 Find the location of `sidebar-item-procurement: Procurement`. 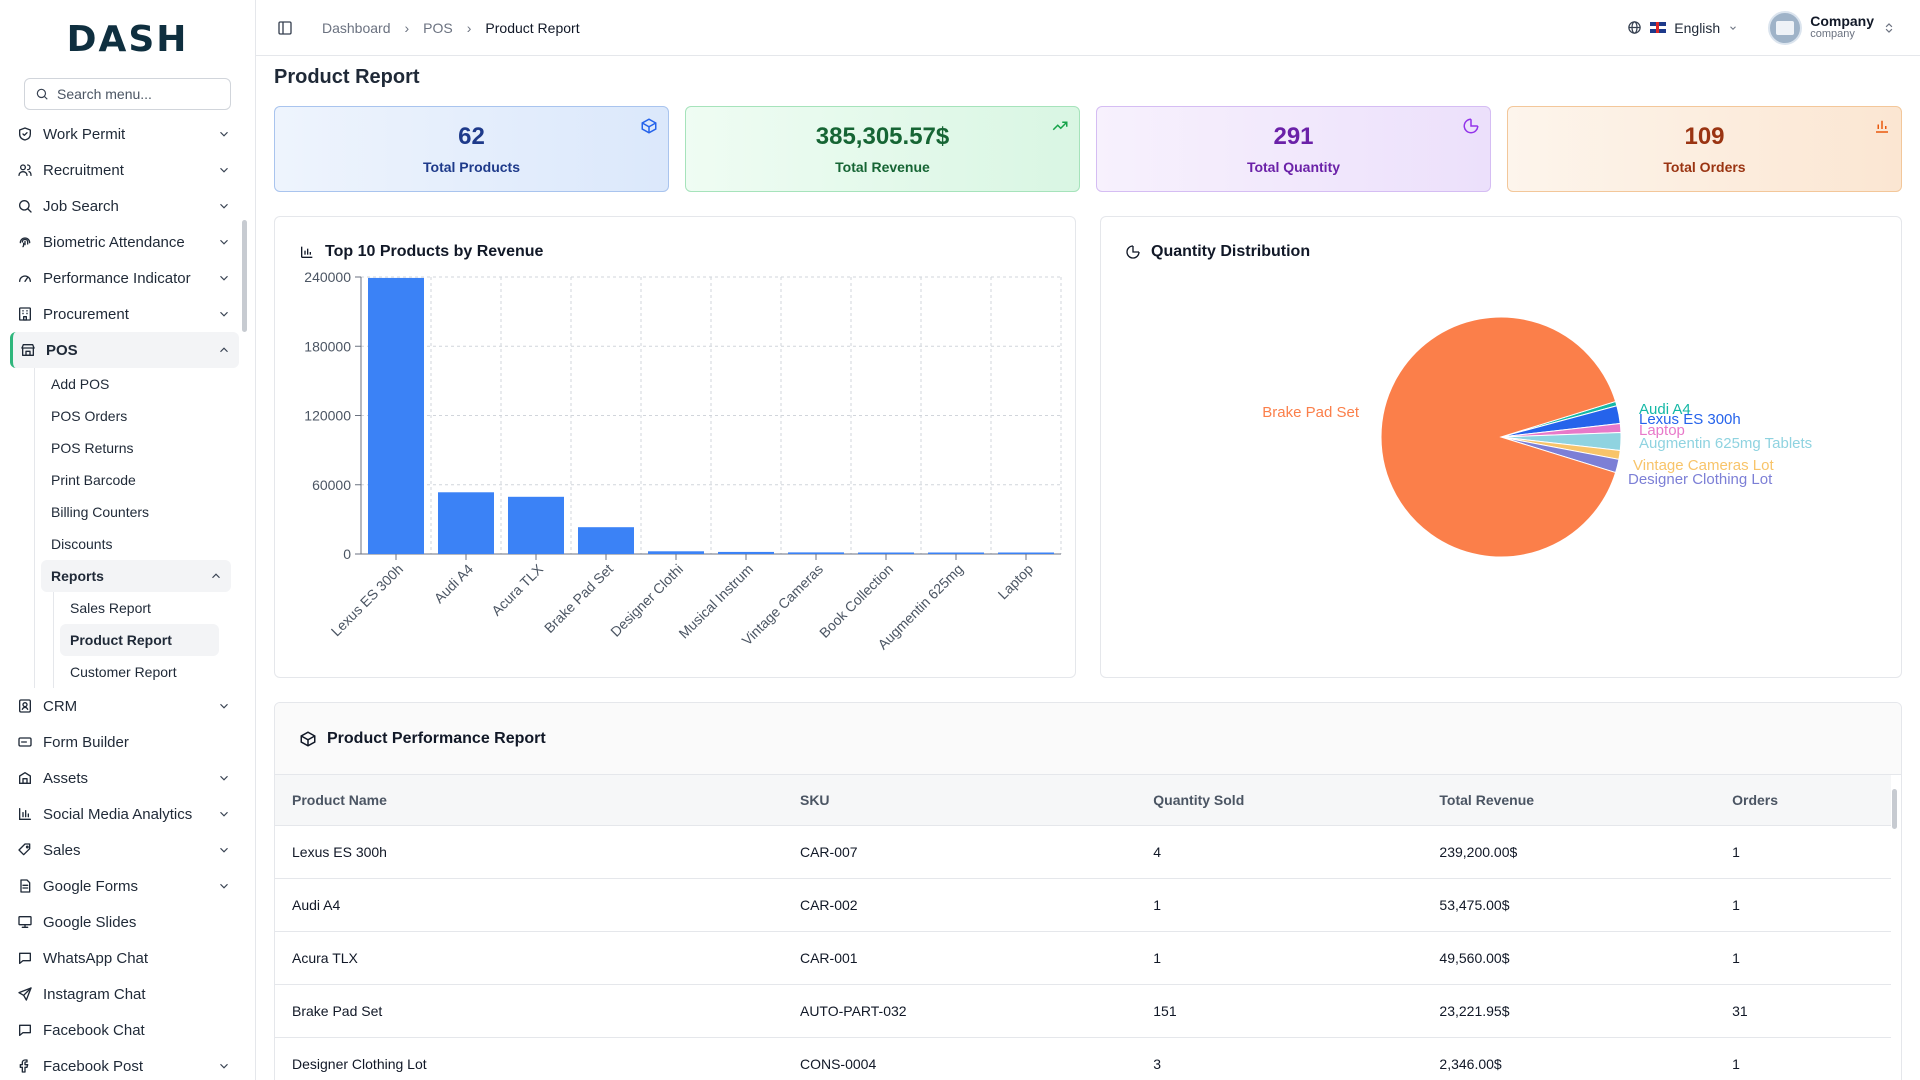

sidebar-item-procurement: Procurement is located at coordinates (124, 314).